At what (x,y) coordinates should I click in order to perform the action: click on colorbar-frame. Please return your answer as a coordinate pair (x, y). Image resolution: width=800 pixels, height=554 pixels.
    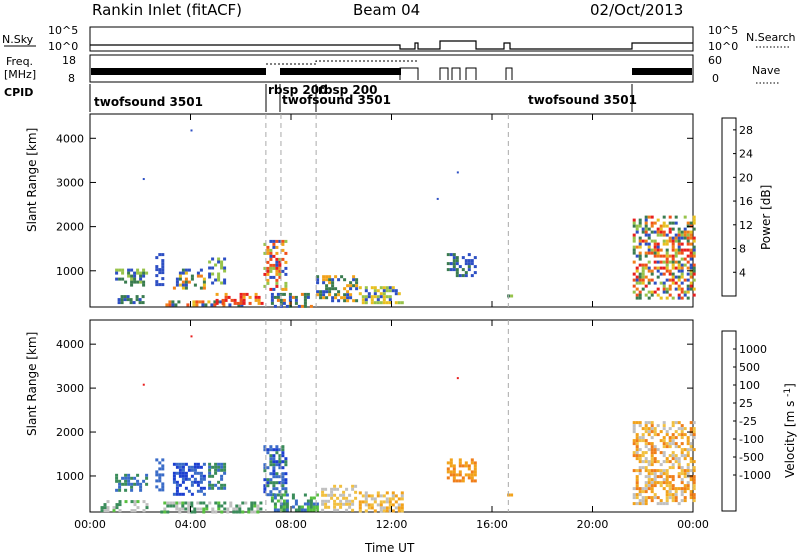
    Looking at the image, I should click on (729, 207).